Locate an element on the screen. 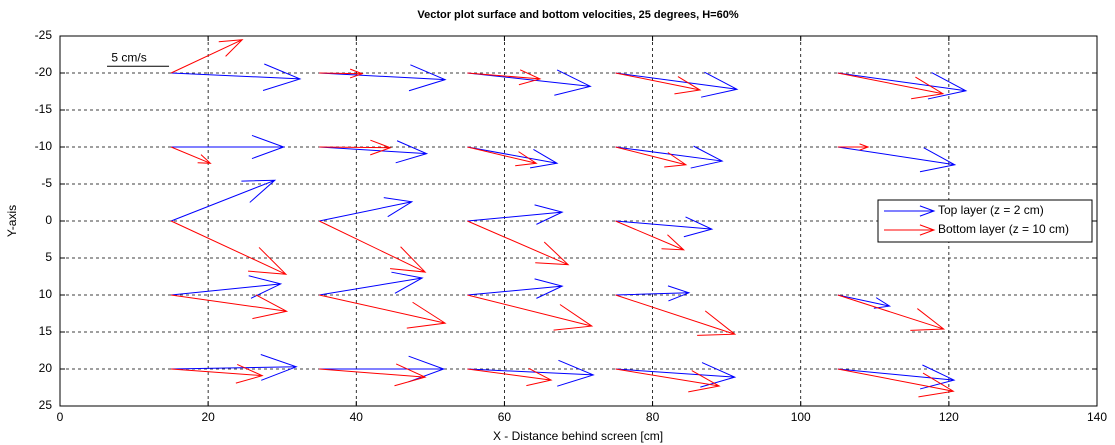 This screenshot has width=1115, height=445. y-tick-label: 10 is located at coordinates (46, 294).